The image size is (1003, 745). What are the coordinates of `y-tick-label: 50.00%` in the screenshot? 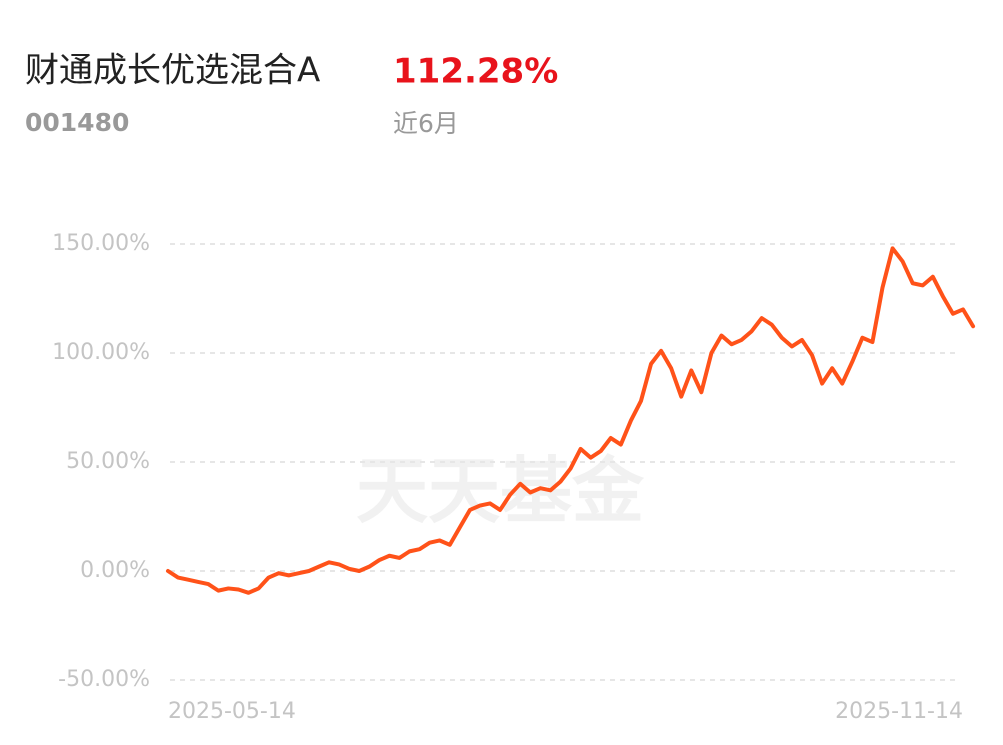 It's located at (108, 461).